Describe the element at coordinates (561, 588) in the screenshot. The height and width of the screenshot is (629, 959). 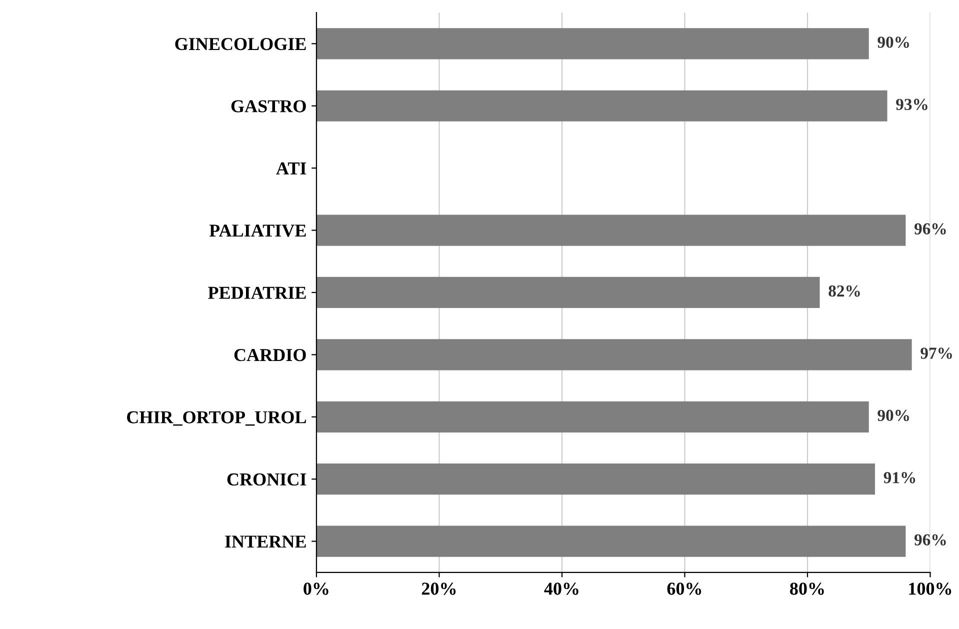
I see `x-tick-label: 40%` at that location.